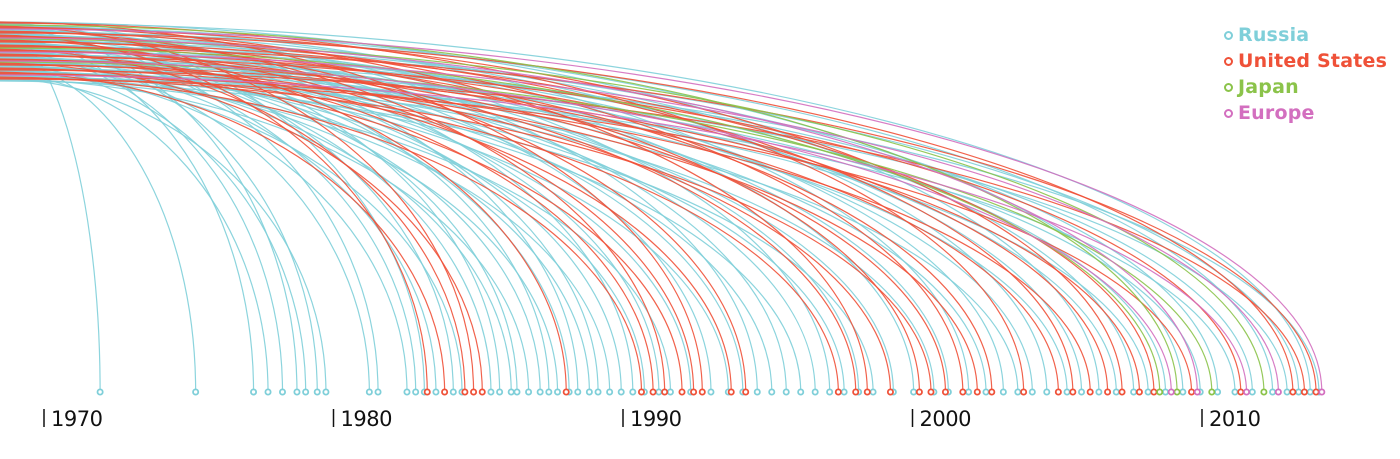 The image size is (1400, 459). What do you see at coordinates (1305, 61) in the screenshot?
I see `legend-item-united-states: United States` at bounding box center [1305, 61].